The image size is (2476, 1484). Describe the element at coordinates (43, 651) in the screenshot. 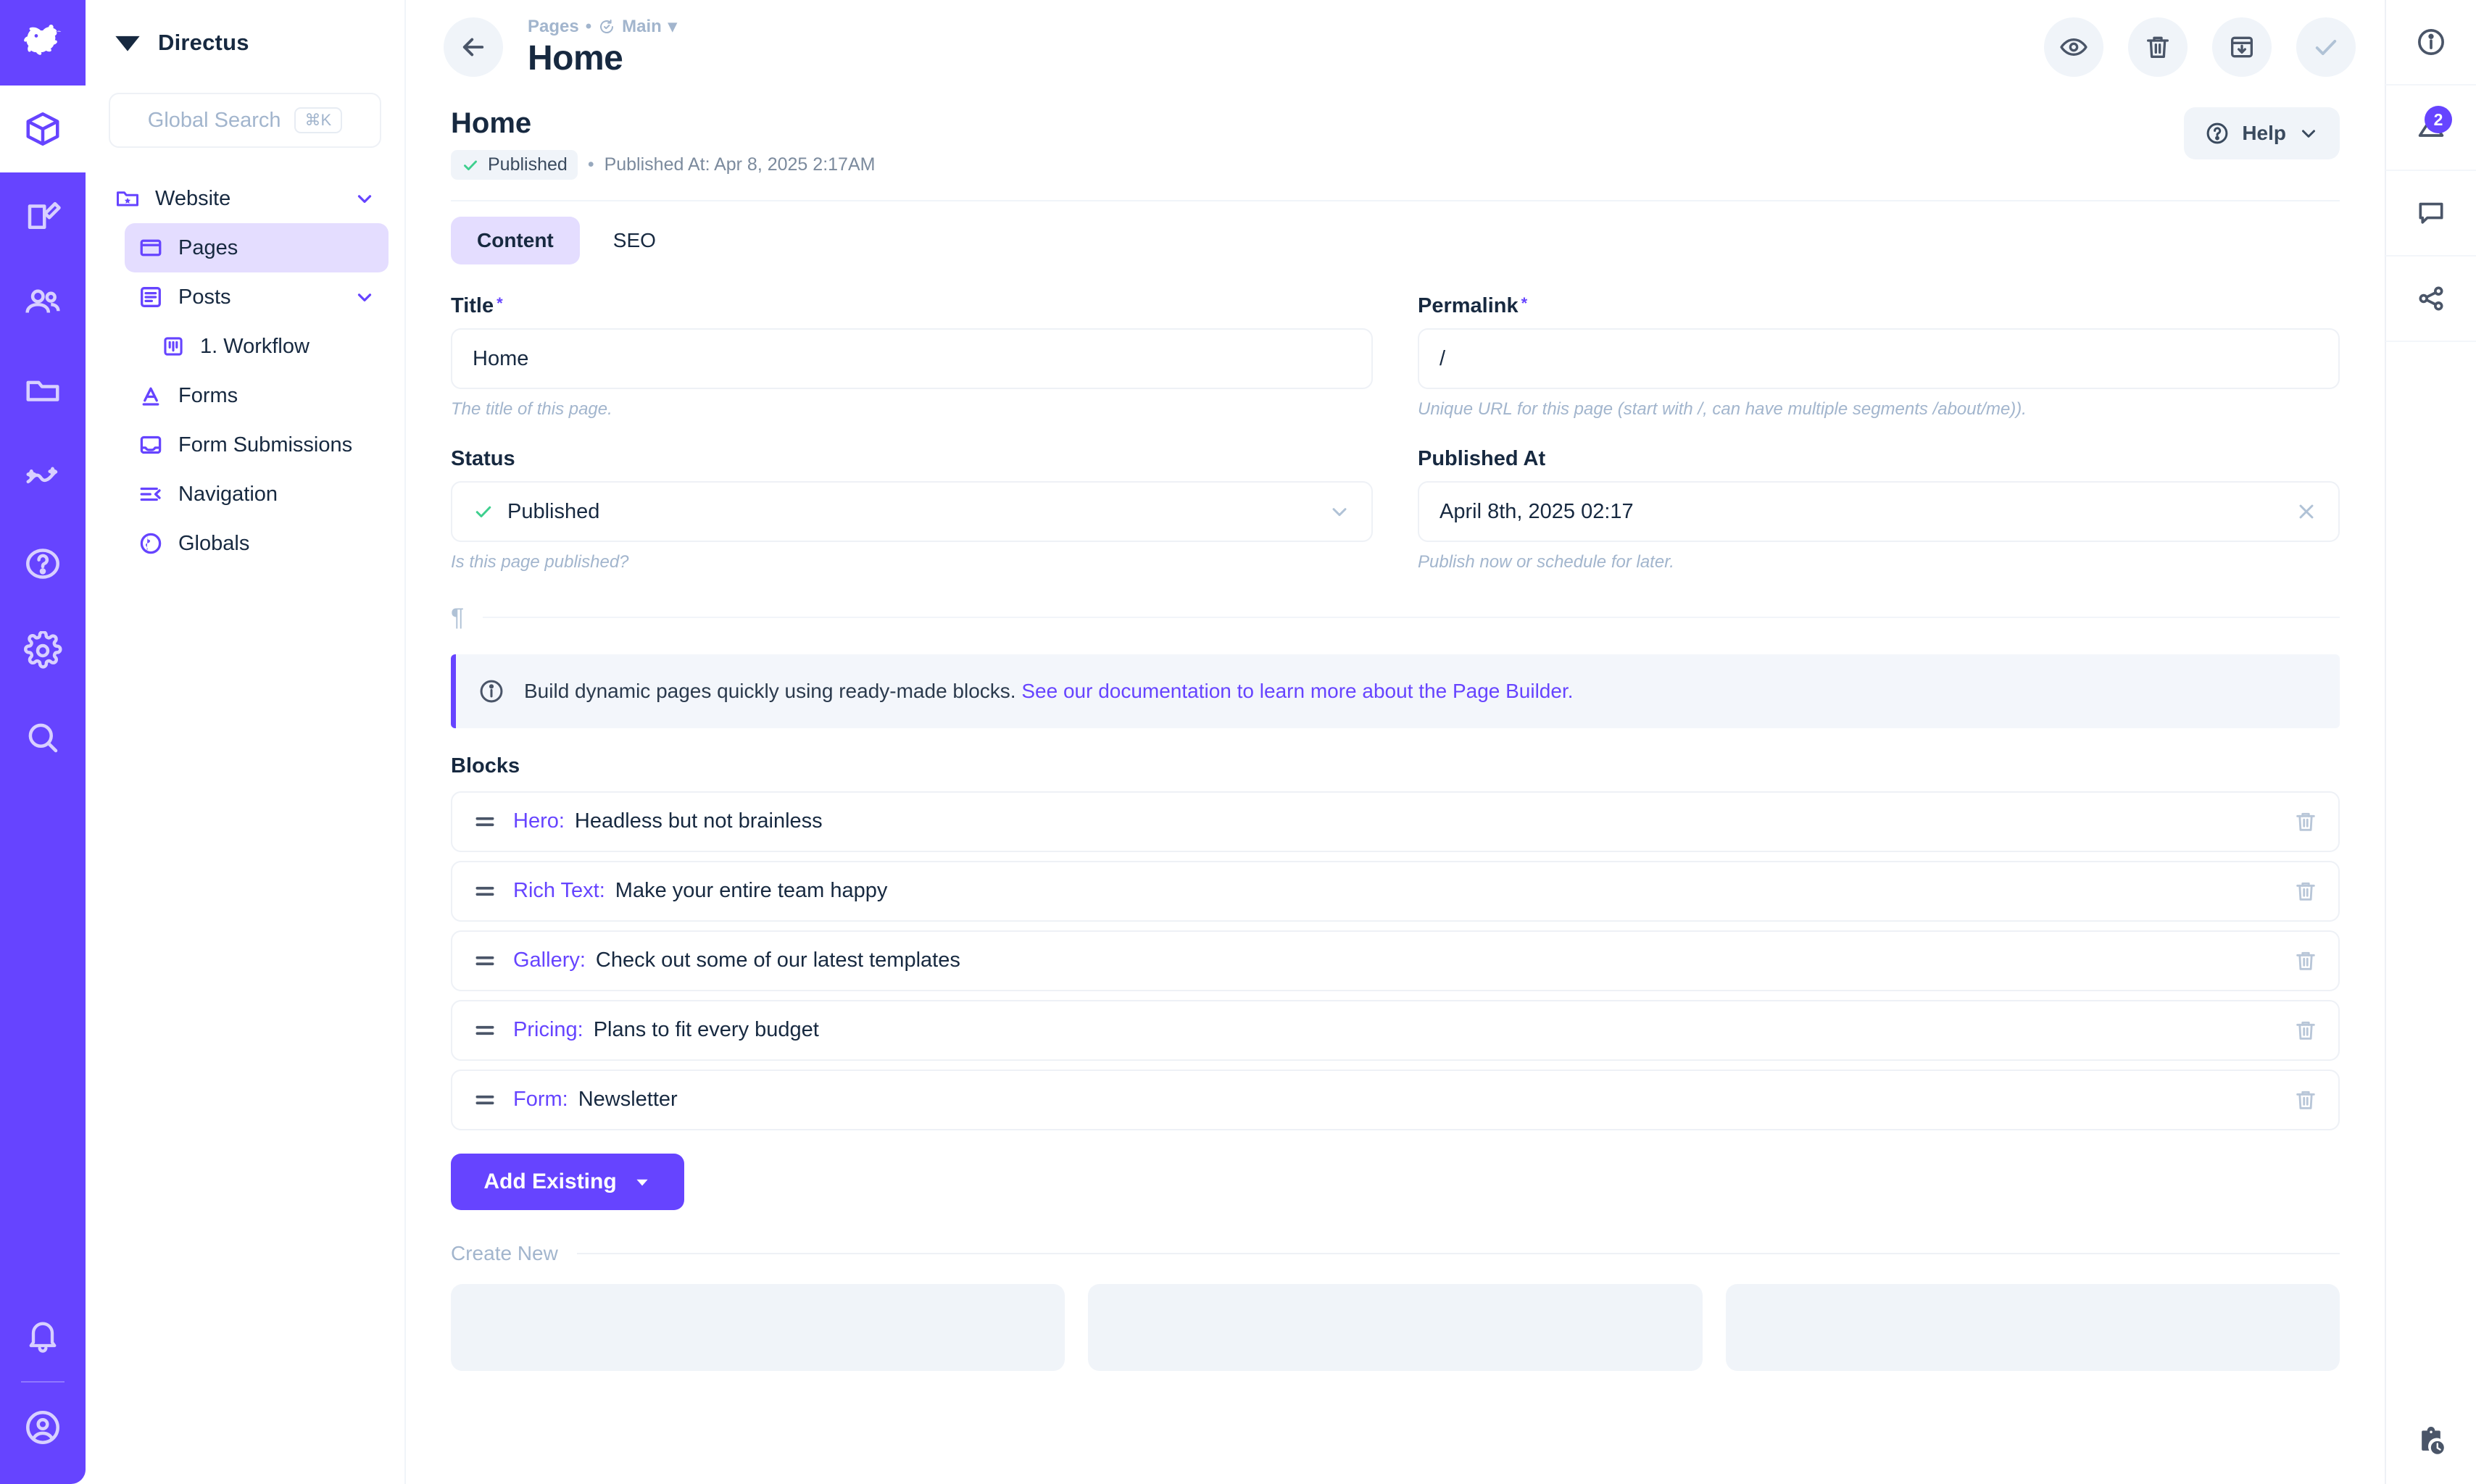

I see `module-settings` at that location.